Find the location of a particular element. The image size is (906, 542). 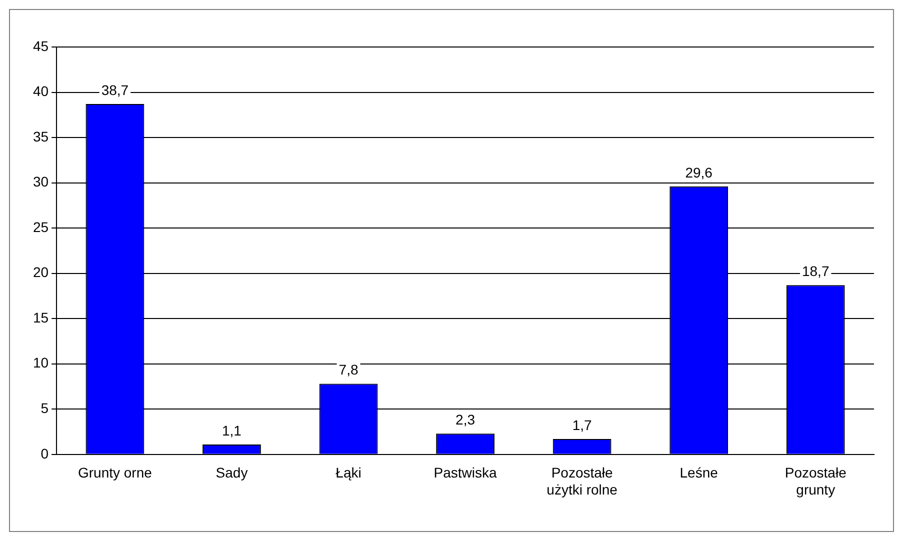

y-tick-label: 40 is located at coordinates (40, 91).